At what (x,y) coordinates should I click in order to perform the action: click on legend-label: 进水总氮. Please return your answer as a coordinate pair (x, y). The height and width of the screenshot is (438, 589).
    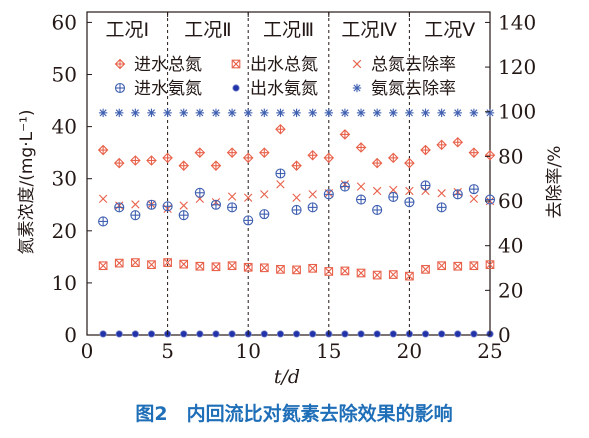
    Looking at the image, I should click on (168, 65).